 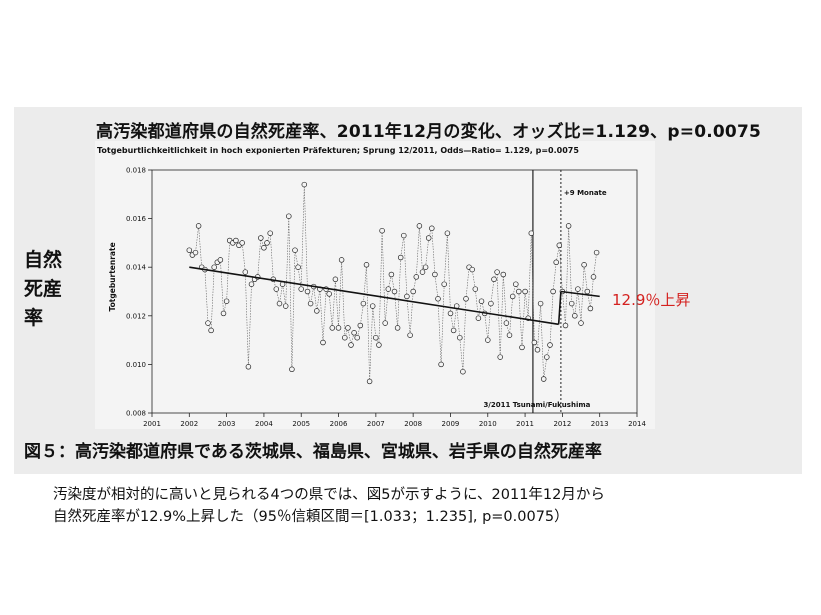 What do you see at coordinates (536, 405) in the screenshot?
I see `event-label-tsunami: 3/2011 Tsunami/Fukushima` at bounding box center [536, 405].